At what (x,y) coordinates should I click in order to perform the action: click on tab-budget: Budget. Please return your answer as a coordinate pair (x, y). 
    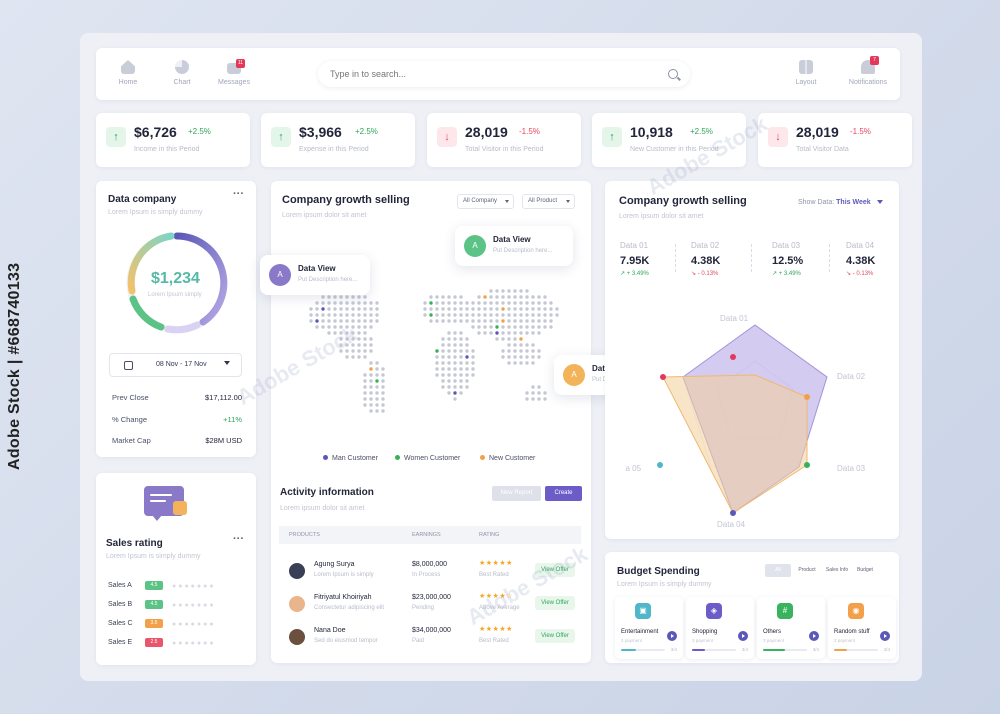
    Looking at the image, I should click on (865, 570).